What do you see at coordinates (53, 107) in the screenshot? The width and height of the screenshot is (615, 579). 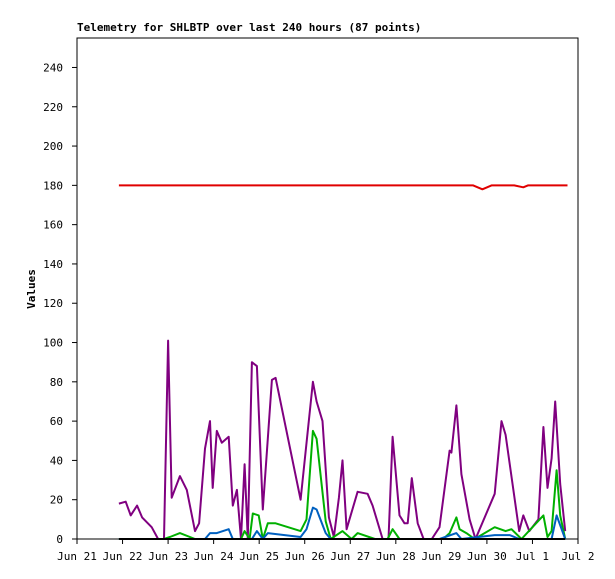 I see `y-tick-label: 220` at bounding box center [53, 107].